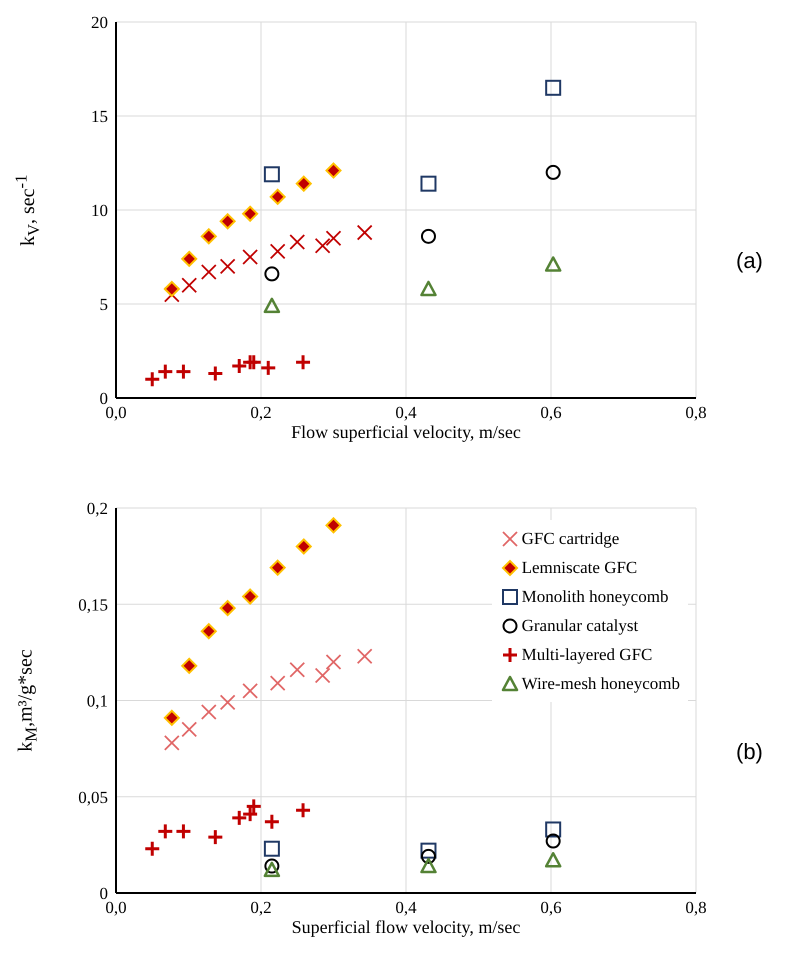 This screenshot has width=805, height=965. What do you see at coordinates (749, 261) in the screenshot?
I see `text: (a)` at bounding box center [749, 261].